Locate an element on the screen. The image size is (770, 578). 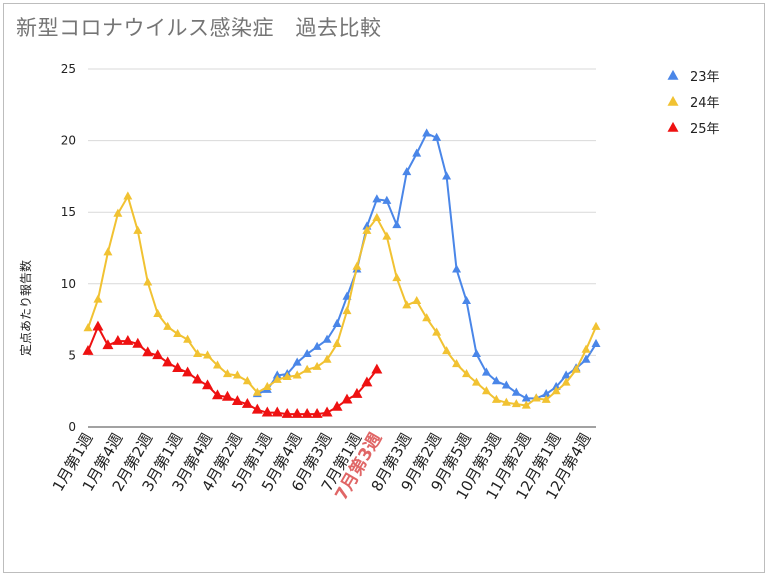
legend-label: 23年 is located at coordinates (705, 77).